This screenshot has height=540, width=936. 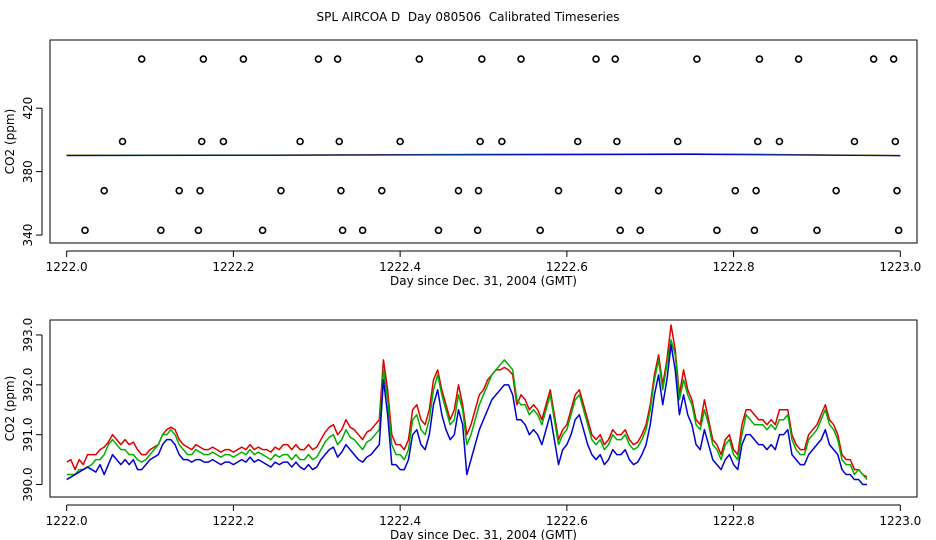 I want to click on y-tick-label: 393.0, so click(x=28, y=335).